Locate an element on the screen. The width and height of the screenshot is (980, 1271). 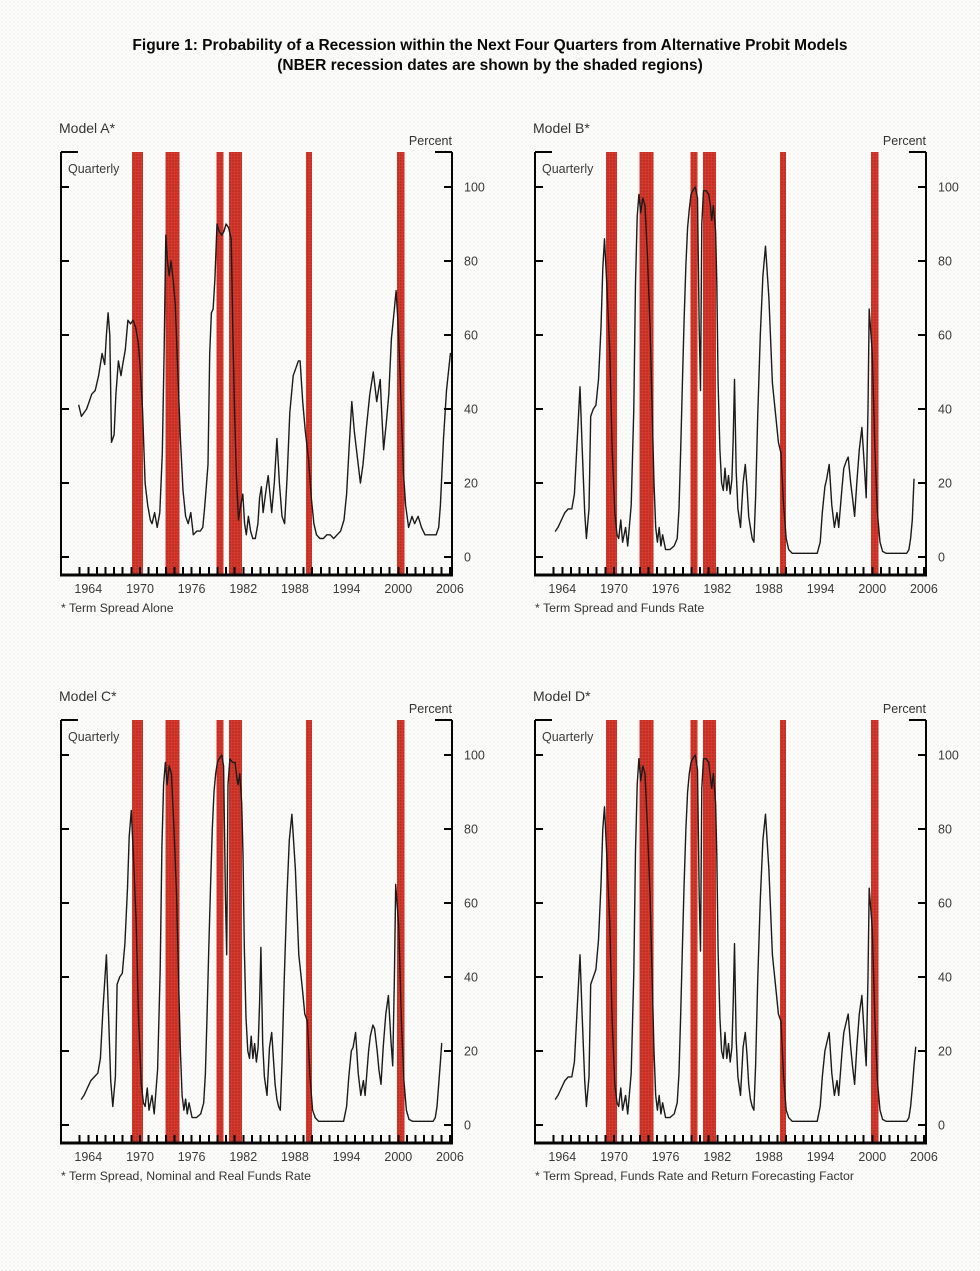
model-a-label: Model A* is located at coordinates (87, 128).